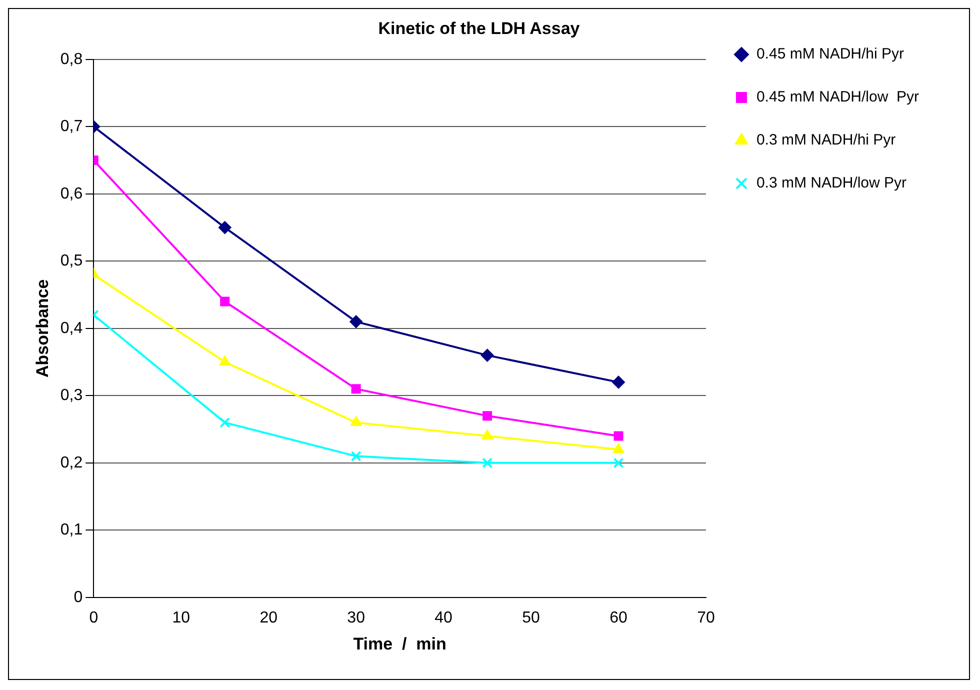  What do you see at coordinates (181, 617) in the screenshot?
I see `x-tick-label: 10` at bounding box center [181, 617].